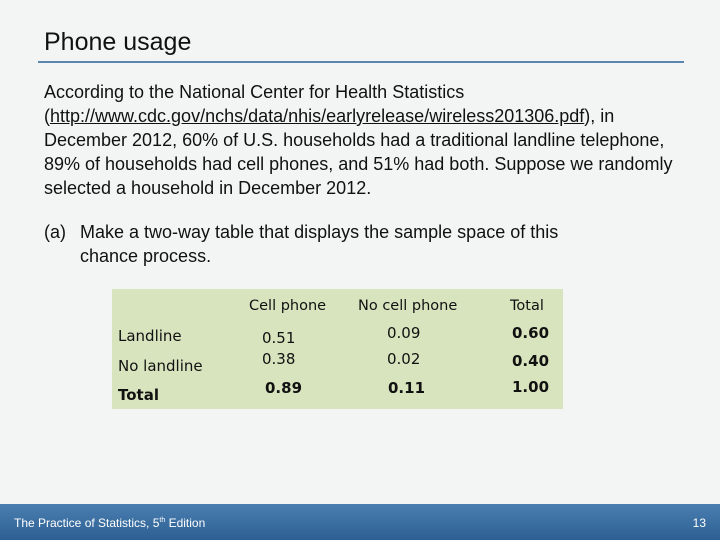 The image size is (720, 540). What do you see at coordinates (150, 336) in the screenshot?
I see `row-label-landline: Landline` at bounding box center [150, 336].